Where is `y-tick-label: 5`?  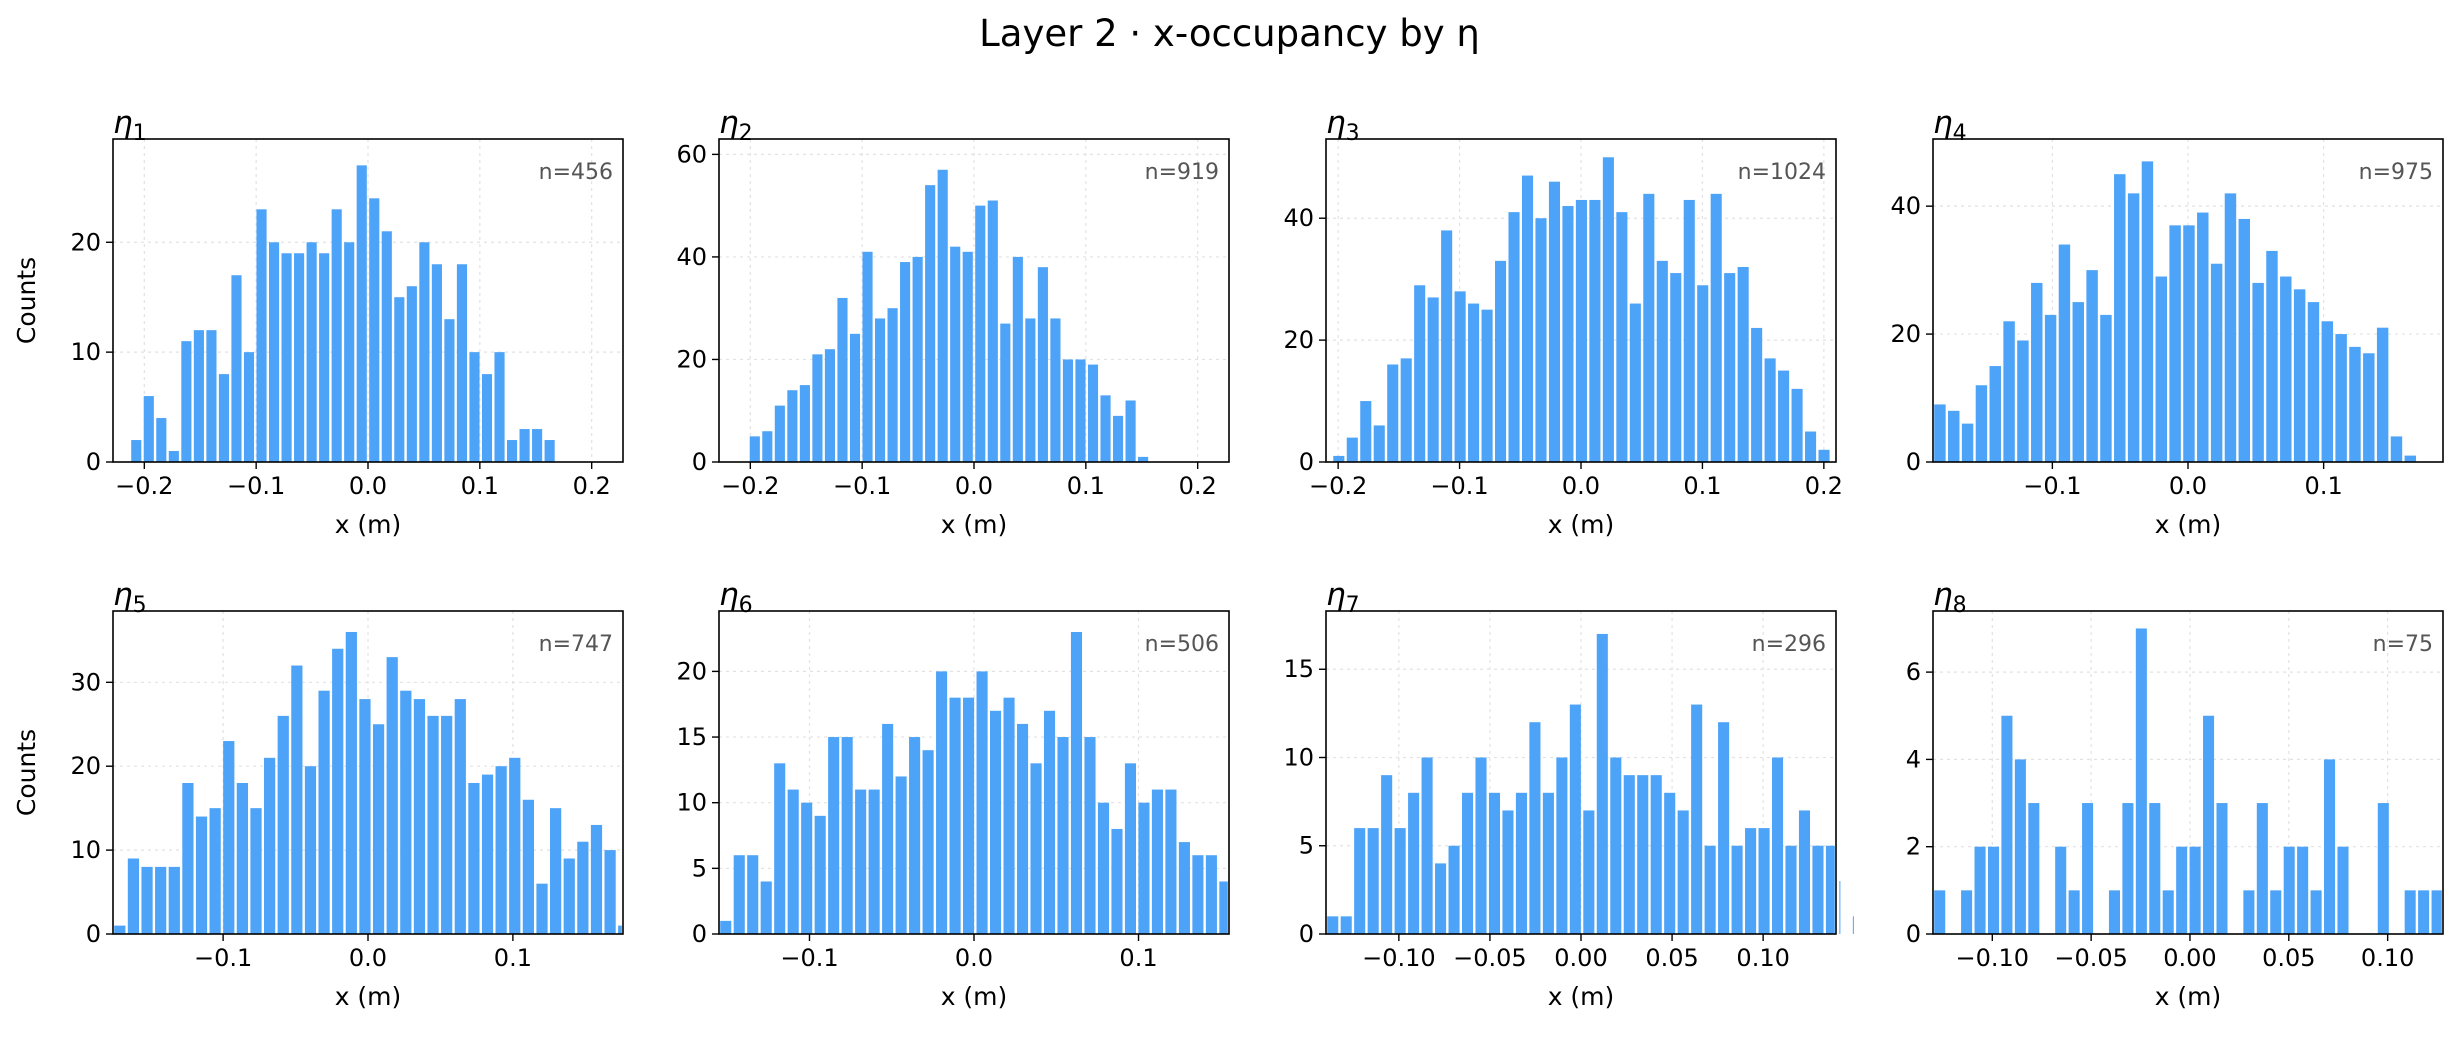 y-tick-label: 5 is located at coordinates (1306, 846).